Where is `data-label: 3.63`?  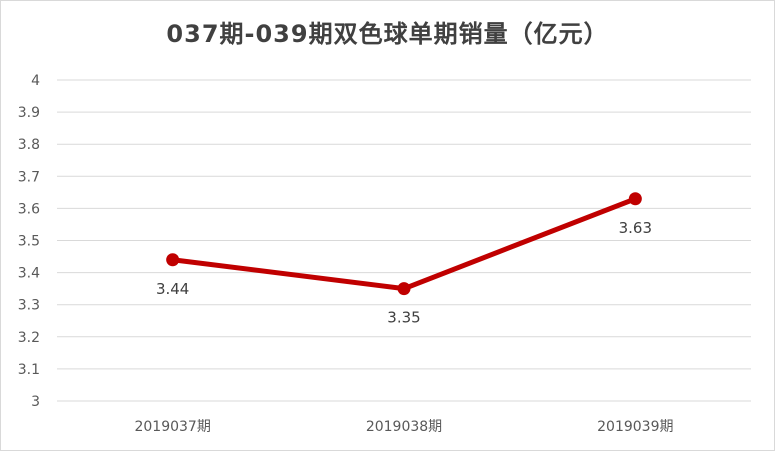
data-label: 3.63 is located at coordinates (635, 228).